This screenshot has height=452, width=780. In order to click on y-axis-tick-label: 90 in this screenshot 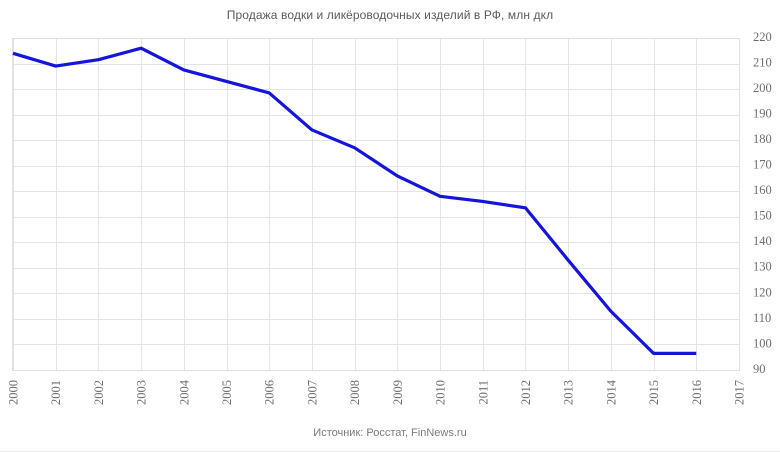, I will do `click(759, 369)`.